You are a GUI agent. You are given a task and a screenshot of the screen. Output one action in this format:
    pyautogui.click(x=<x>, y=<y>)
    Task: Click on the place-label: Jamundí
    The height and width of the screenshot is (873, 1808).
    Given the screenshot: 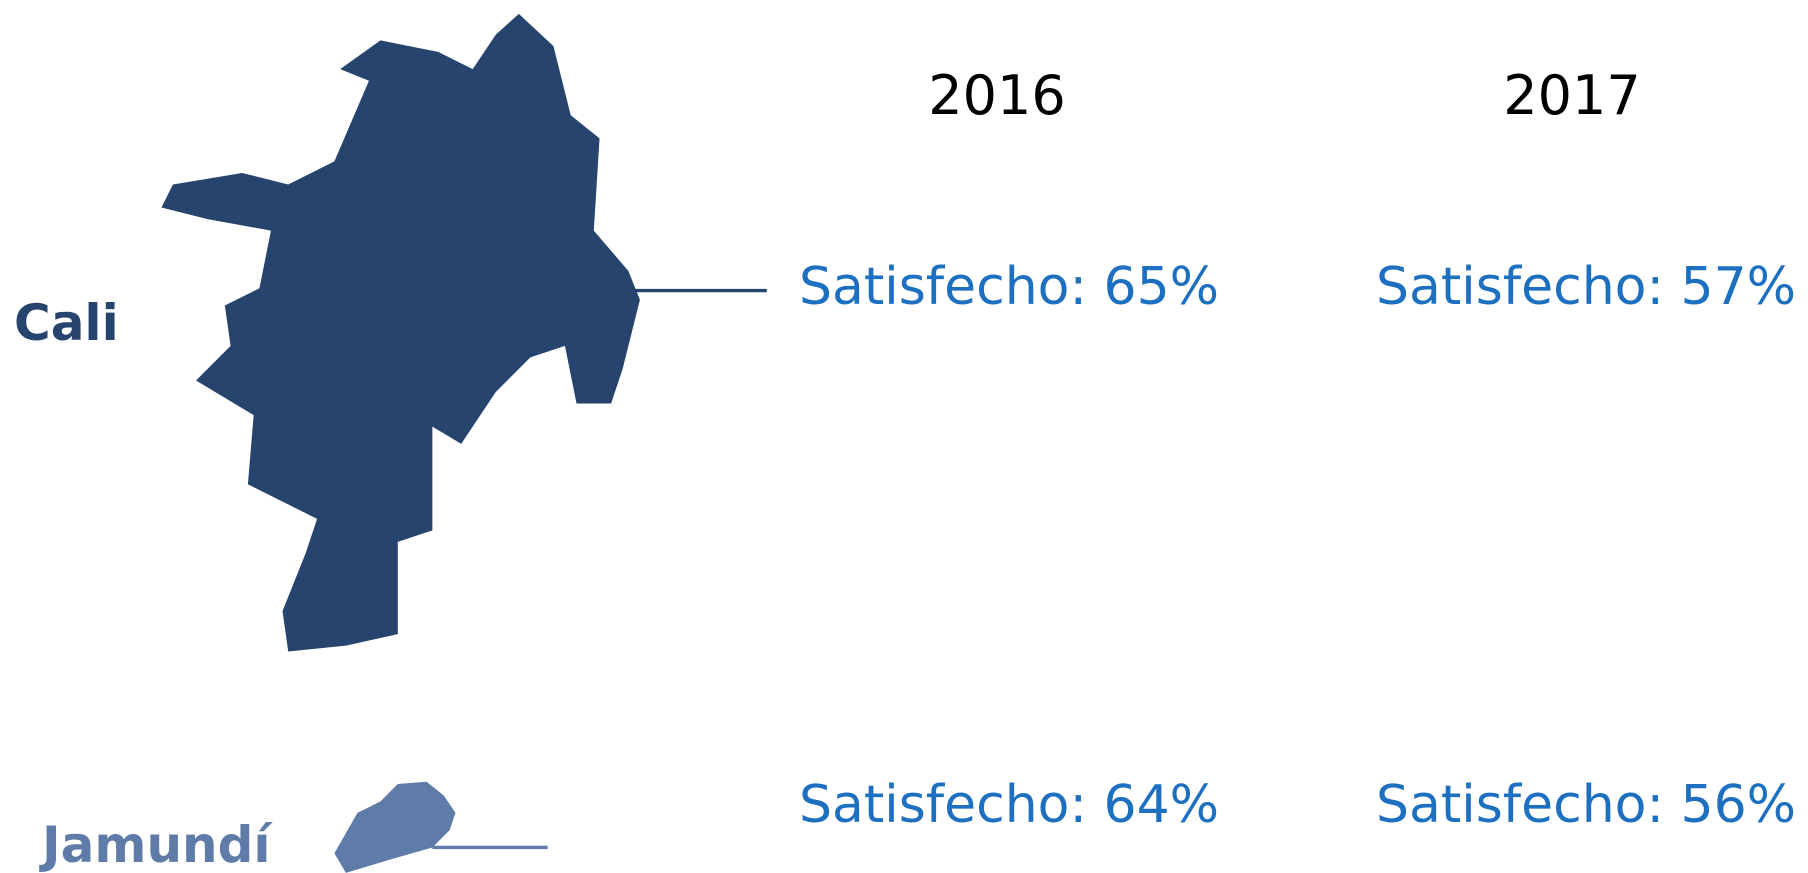 What is the action you would take?
    pyautogui.click(x=156, y=844)
    